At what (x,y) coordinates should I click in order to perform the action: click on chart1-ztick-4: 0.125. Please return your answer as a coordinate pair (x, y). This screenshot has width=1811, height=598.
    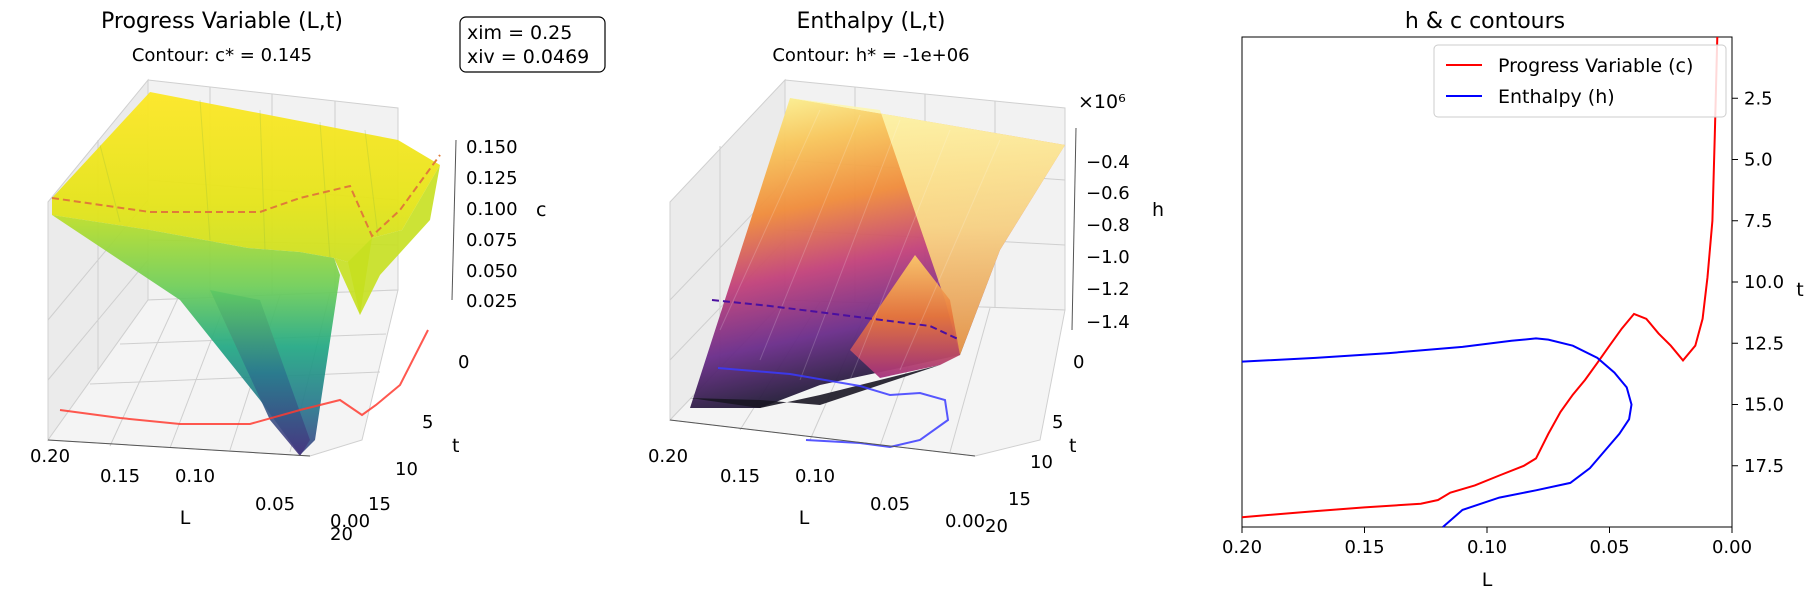
    Looking at the image, I should click on (492, 178).